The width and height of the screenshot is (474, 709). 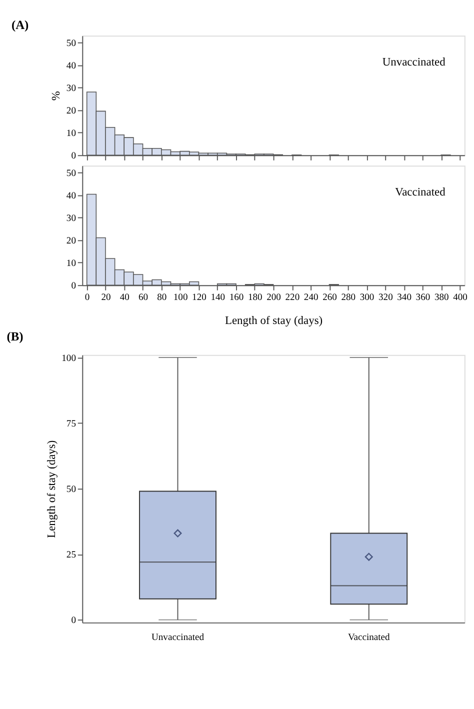 I want to click on x-tick-label: 400, so click(x=460, y=297).